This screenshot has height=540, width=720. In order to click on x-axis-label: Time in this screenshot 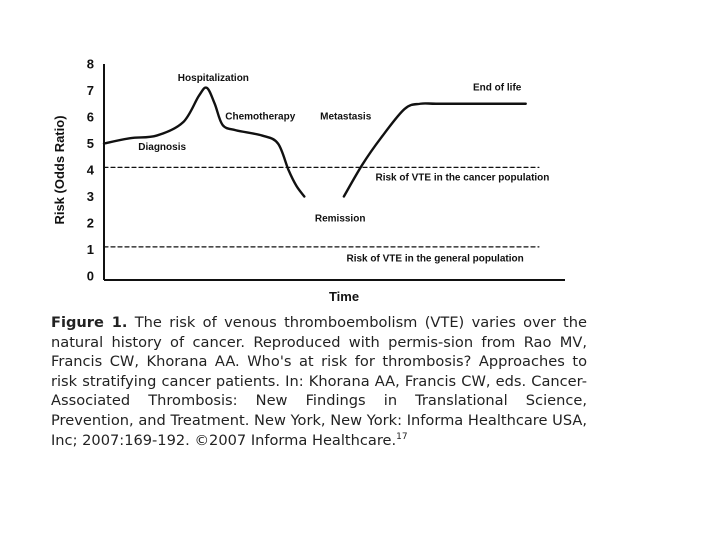, I will do `click(344, 296)`.